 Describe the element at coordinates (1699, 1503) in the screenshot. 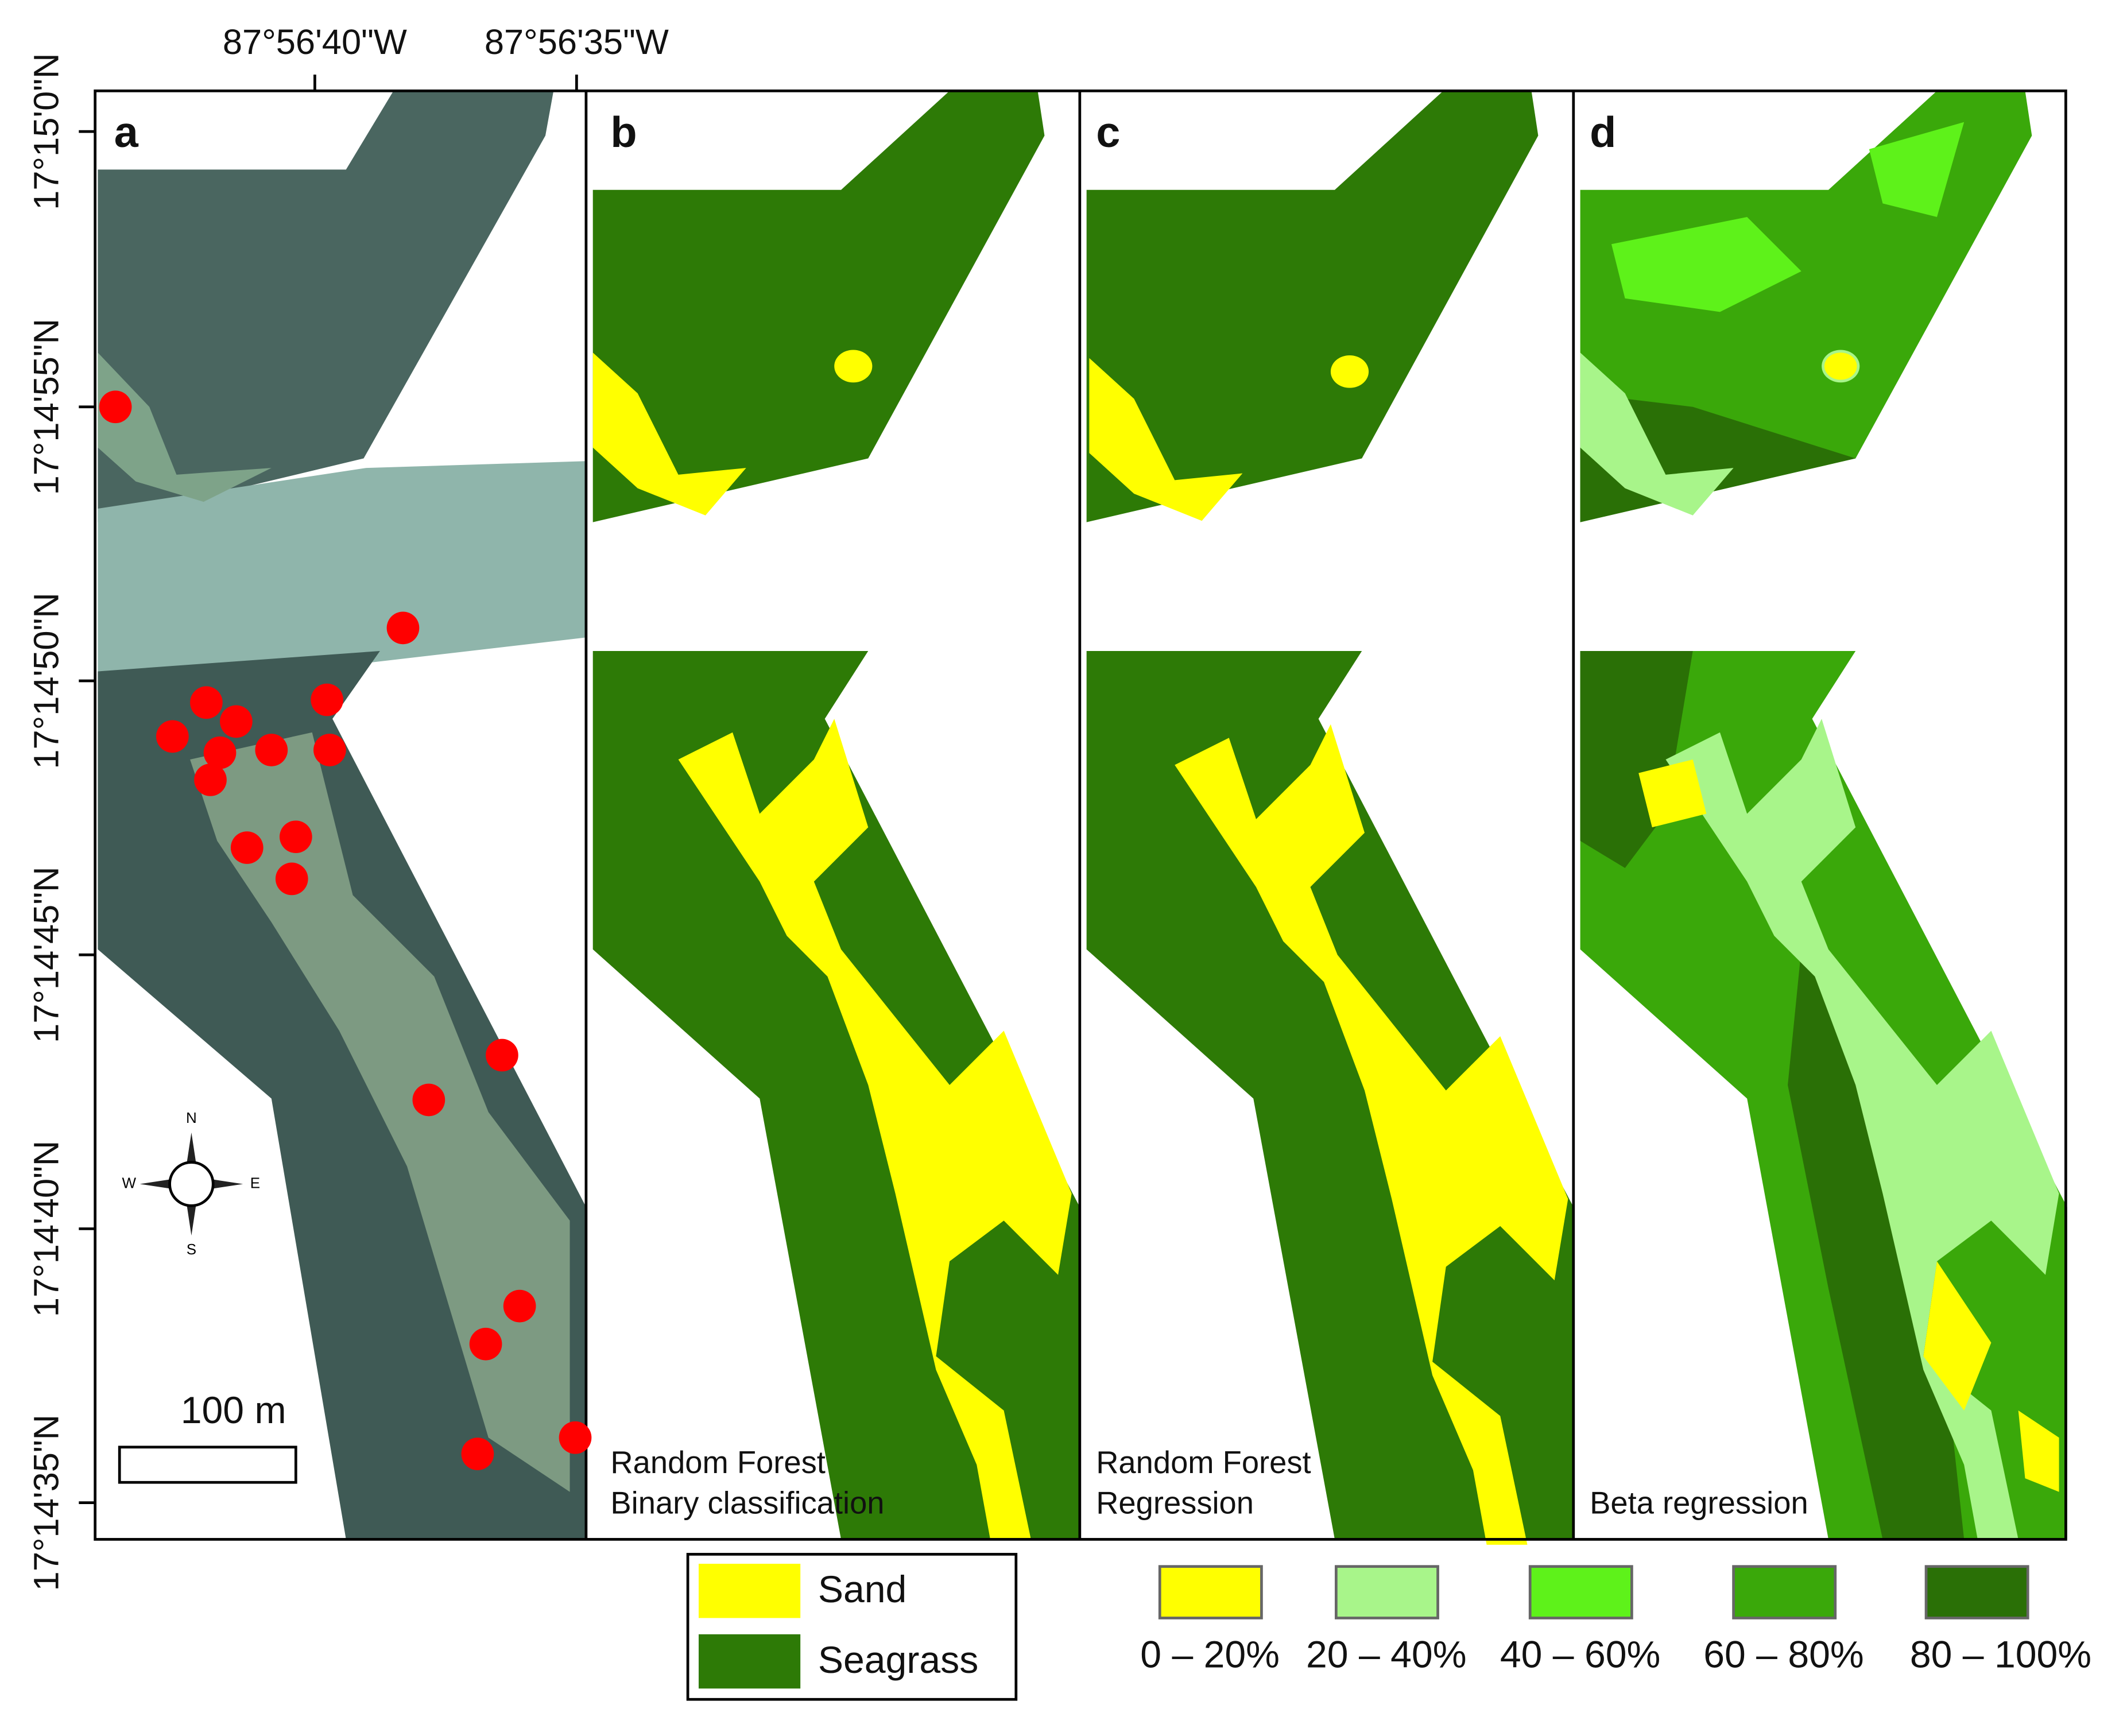

I see `panel-caption: Beta regression` at that location.